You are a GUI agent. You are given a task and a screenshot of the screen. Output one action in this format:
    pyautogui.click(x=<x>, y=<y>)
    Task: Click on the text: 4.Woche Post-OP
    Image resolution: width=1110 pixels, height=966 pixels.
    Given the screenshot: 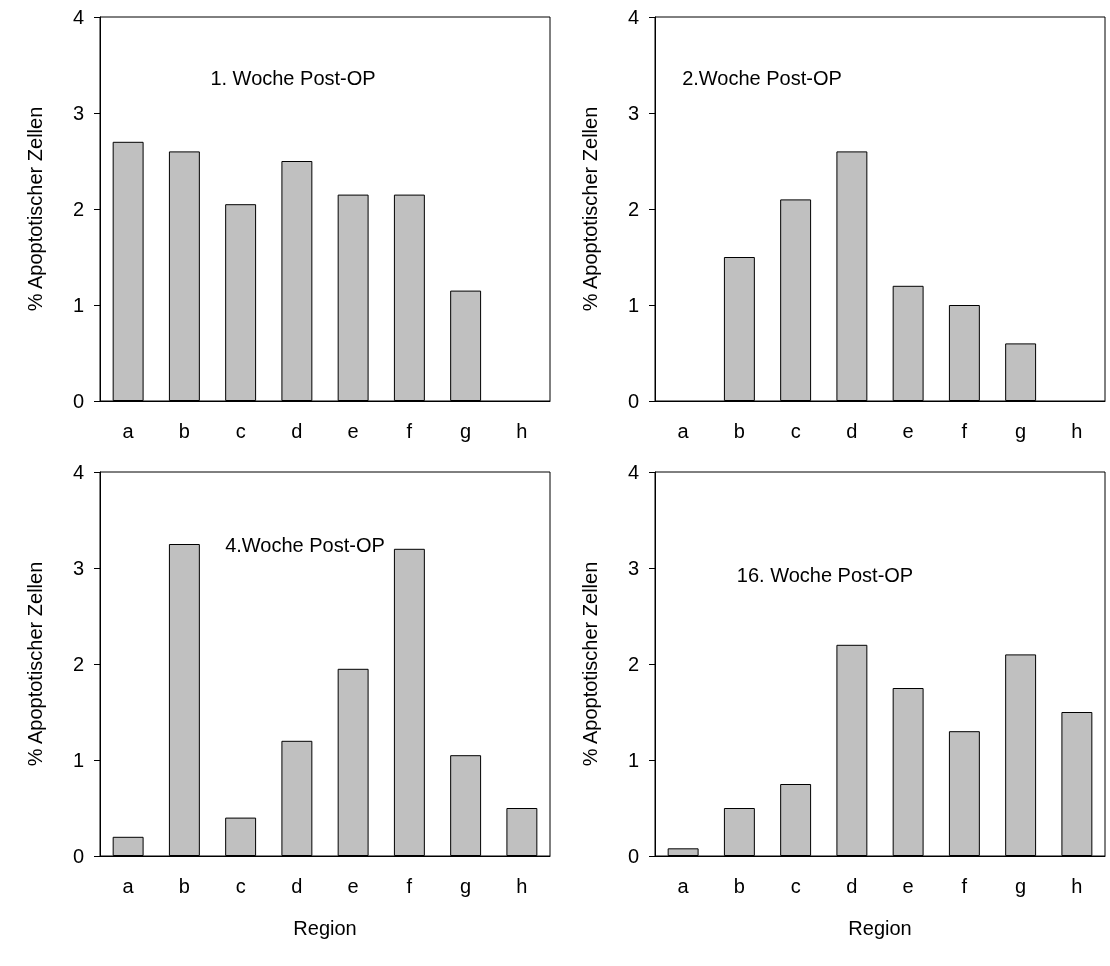 What is the action you would take?
    pyautogui.click(x=305, y=545)
    